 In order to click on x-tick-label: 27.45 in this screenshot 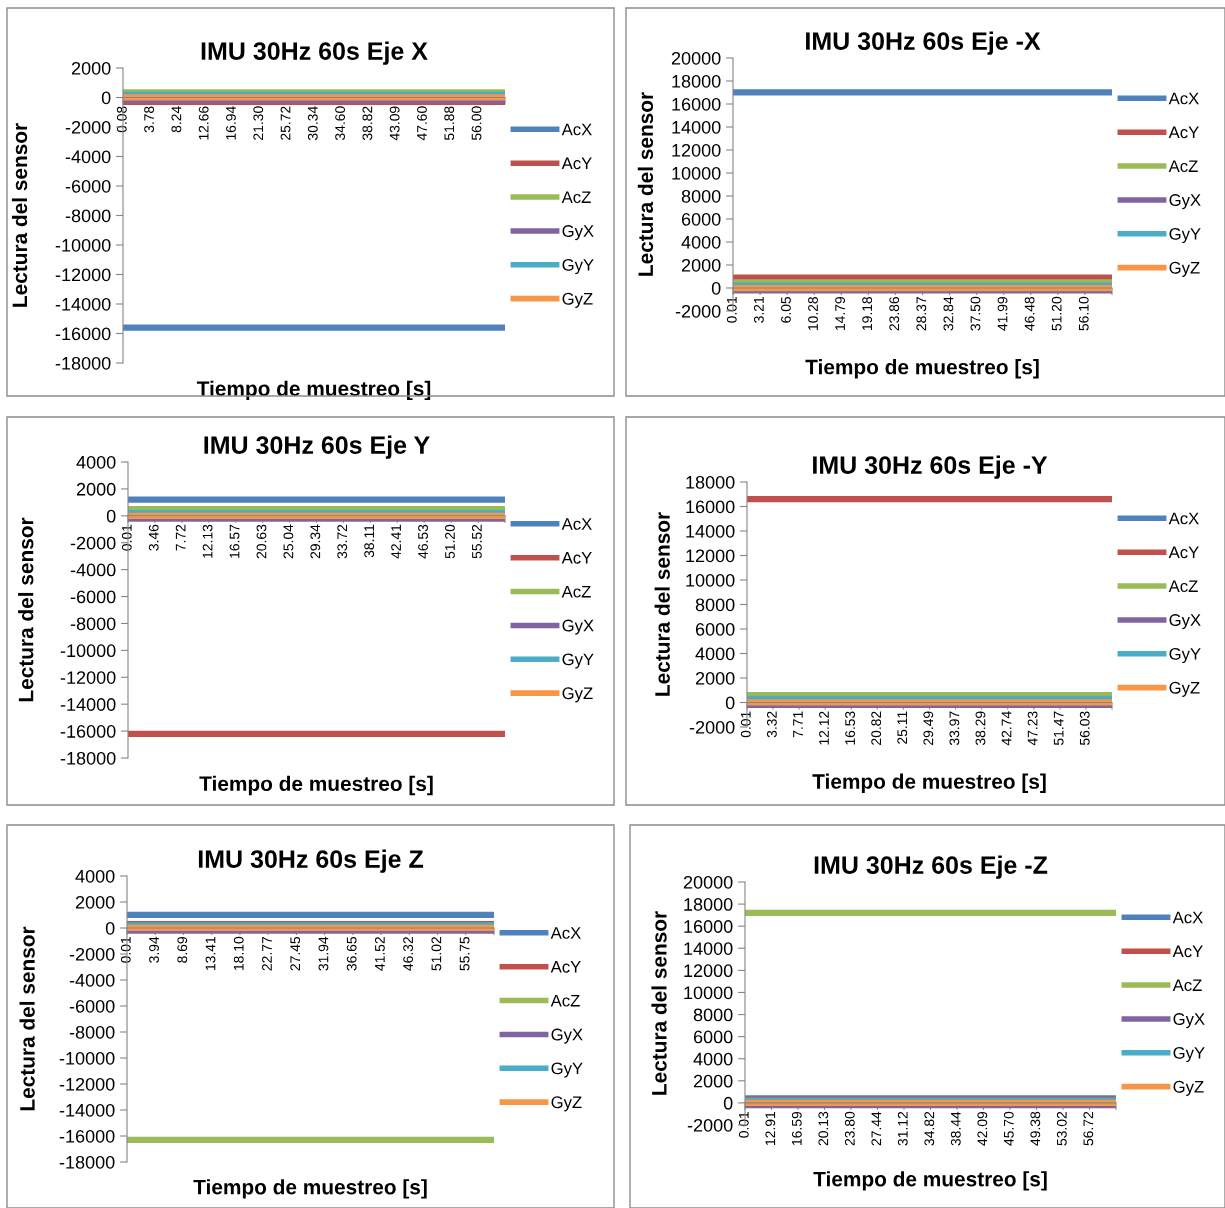, I will do `click(295, 953)`.